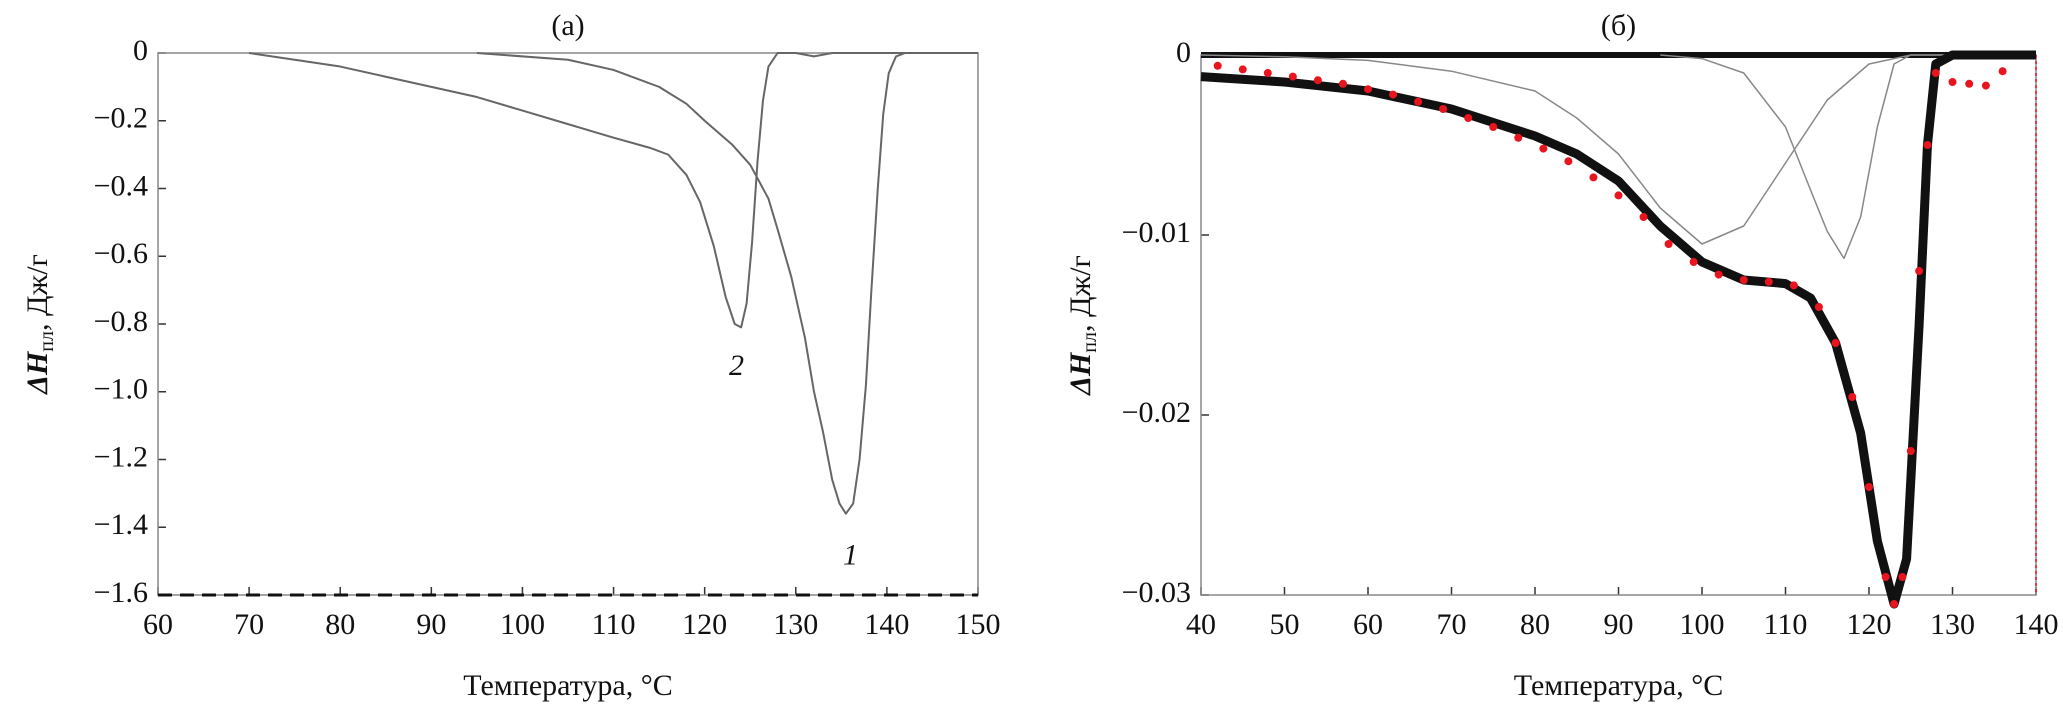 This screenshot has height=715, width=2063. Describe the element at coordinates (1201, 624) in the screenshot. I see `x-tick-label: 40` at that location.